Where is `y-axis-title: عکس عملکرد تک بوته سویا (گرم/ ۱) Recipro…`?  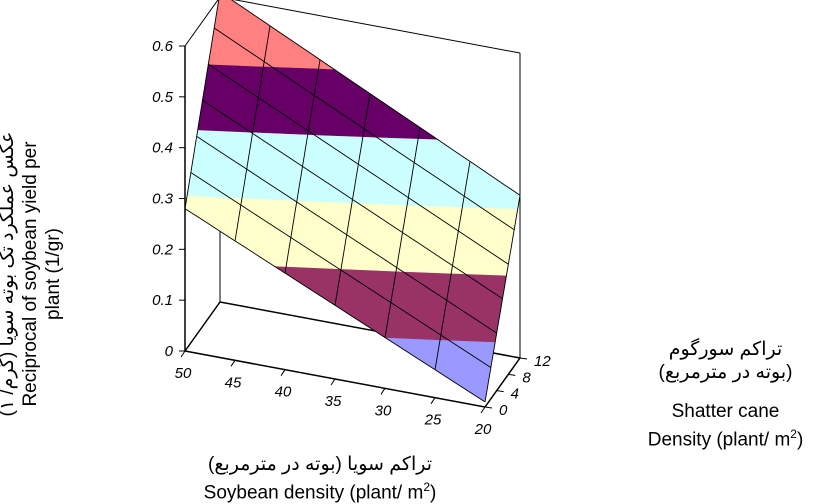
y-axis-title: عکس عملکرد تک بوته سویا (گرم/ ۱) Recipro… is located at coordinates (58, 274).